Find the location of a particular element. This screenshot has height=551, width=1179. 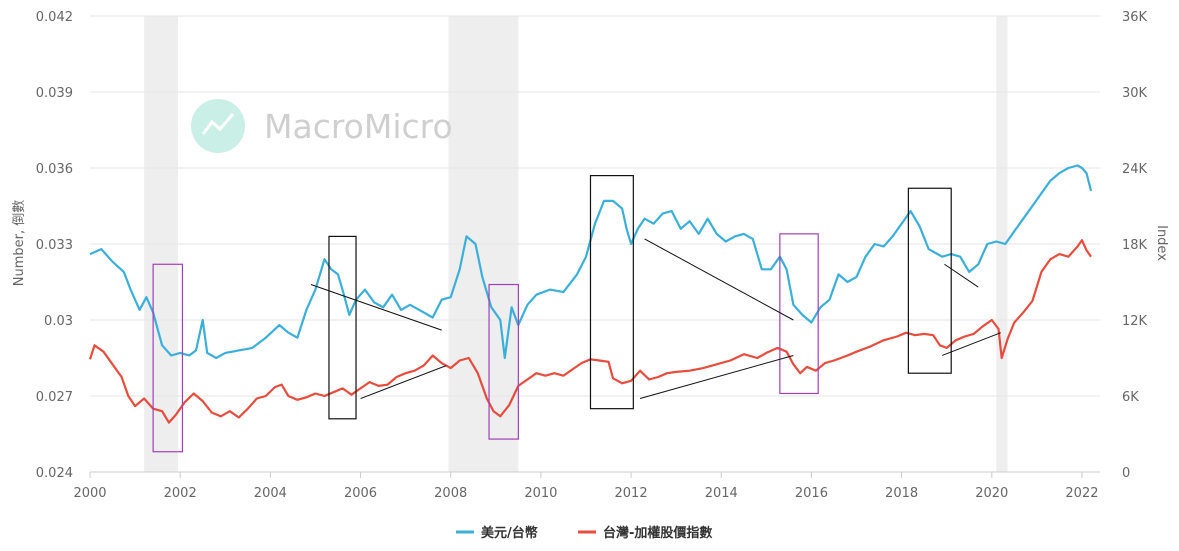

legend-label-usd-twd: 美元/台幣 is located at coordinates (509, 533).